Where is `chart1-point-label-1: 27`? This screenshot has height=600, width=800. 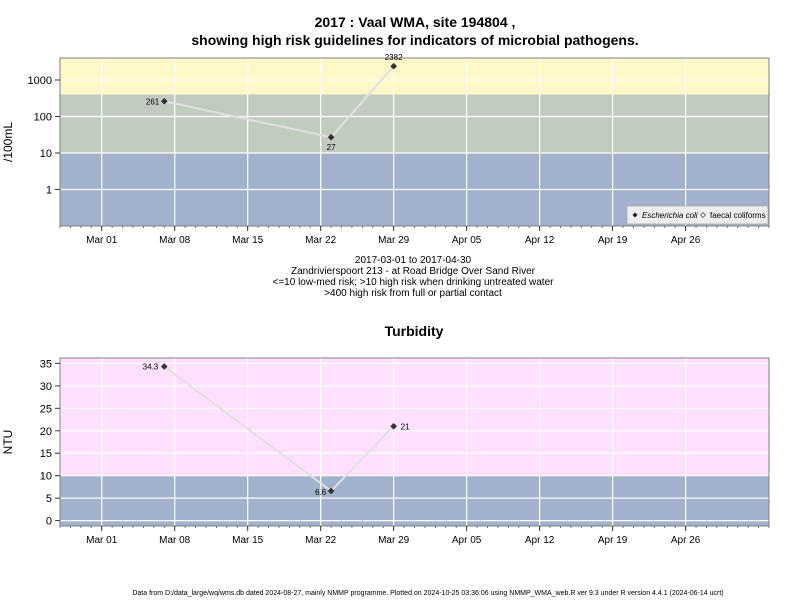 chart1-point-label-1: 27 is located at coordinates (331, 147).